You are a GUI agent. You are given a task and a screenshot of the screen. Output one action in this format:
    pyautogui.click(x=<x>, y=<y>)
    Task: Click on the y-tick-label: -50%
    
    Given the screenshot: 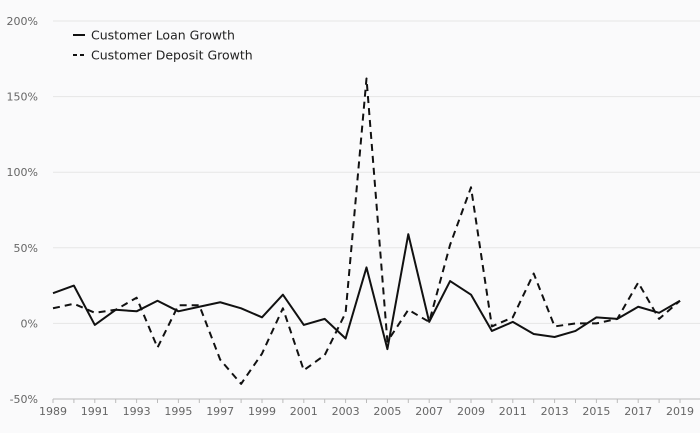 What is the action you would take?
    pyautogui.click(x=24, y=399)
    